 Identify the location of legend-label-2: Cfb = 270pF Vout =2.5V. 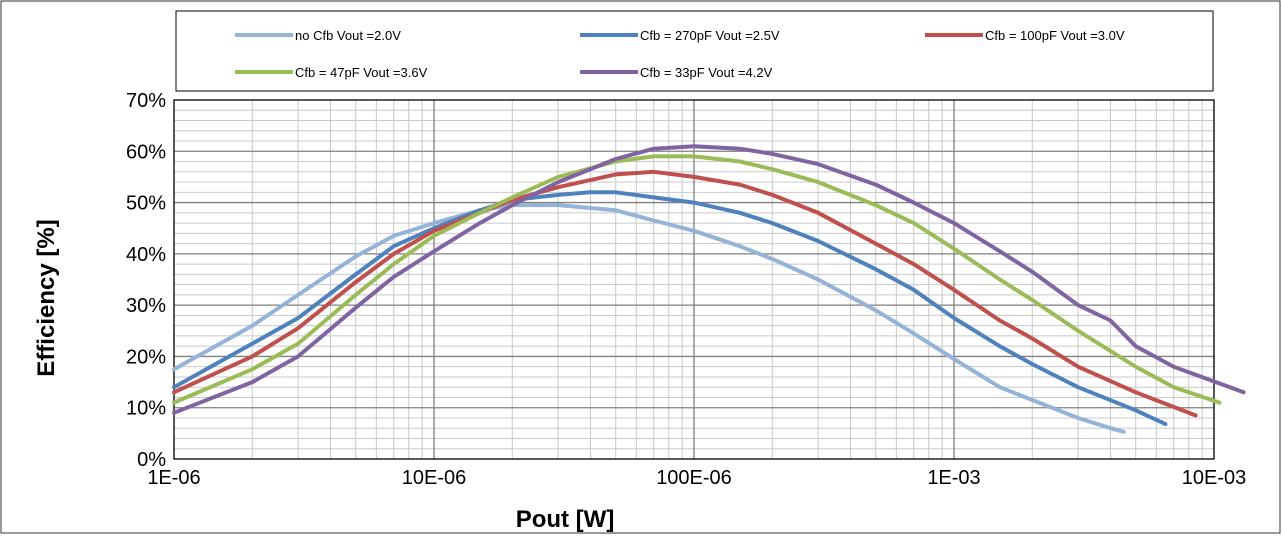
(710, 35).